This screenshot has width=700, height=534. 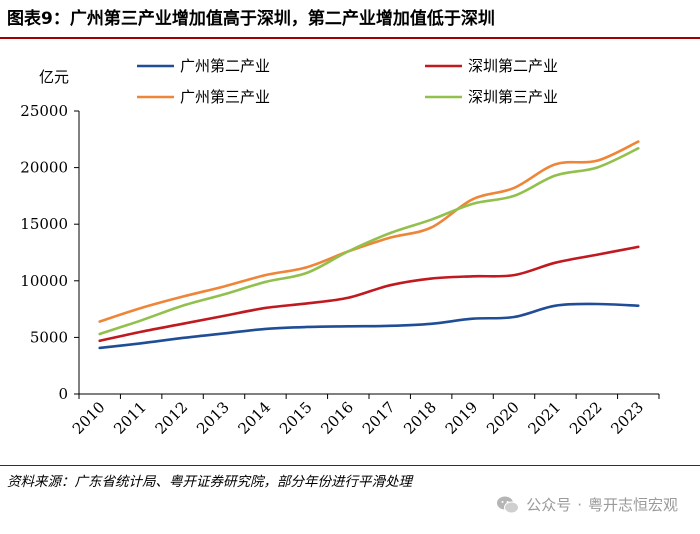 I want to click on x-tick-label: 2016, so click(x=337, y=418).